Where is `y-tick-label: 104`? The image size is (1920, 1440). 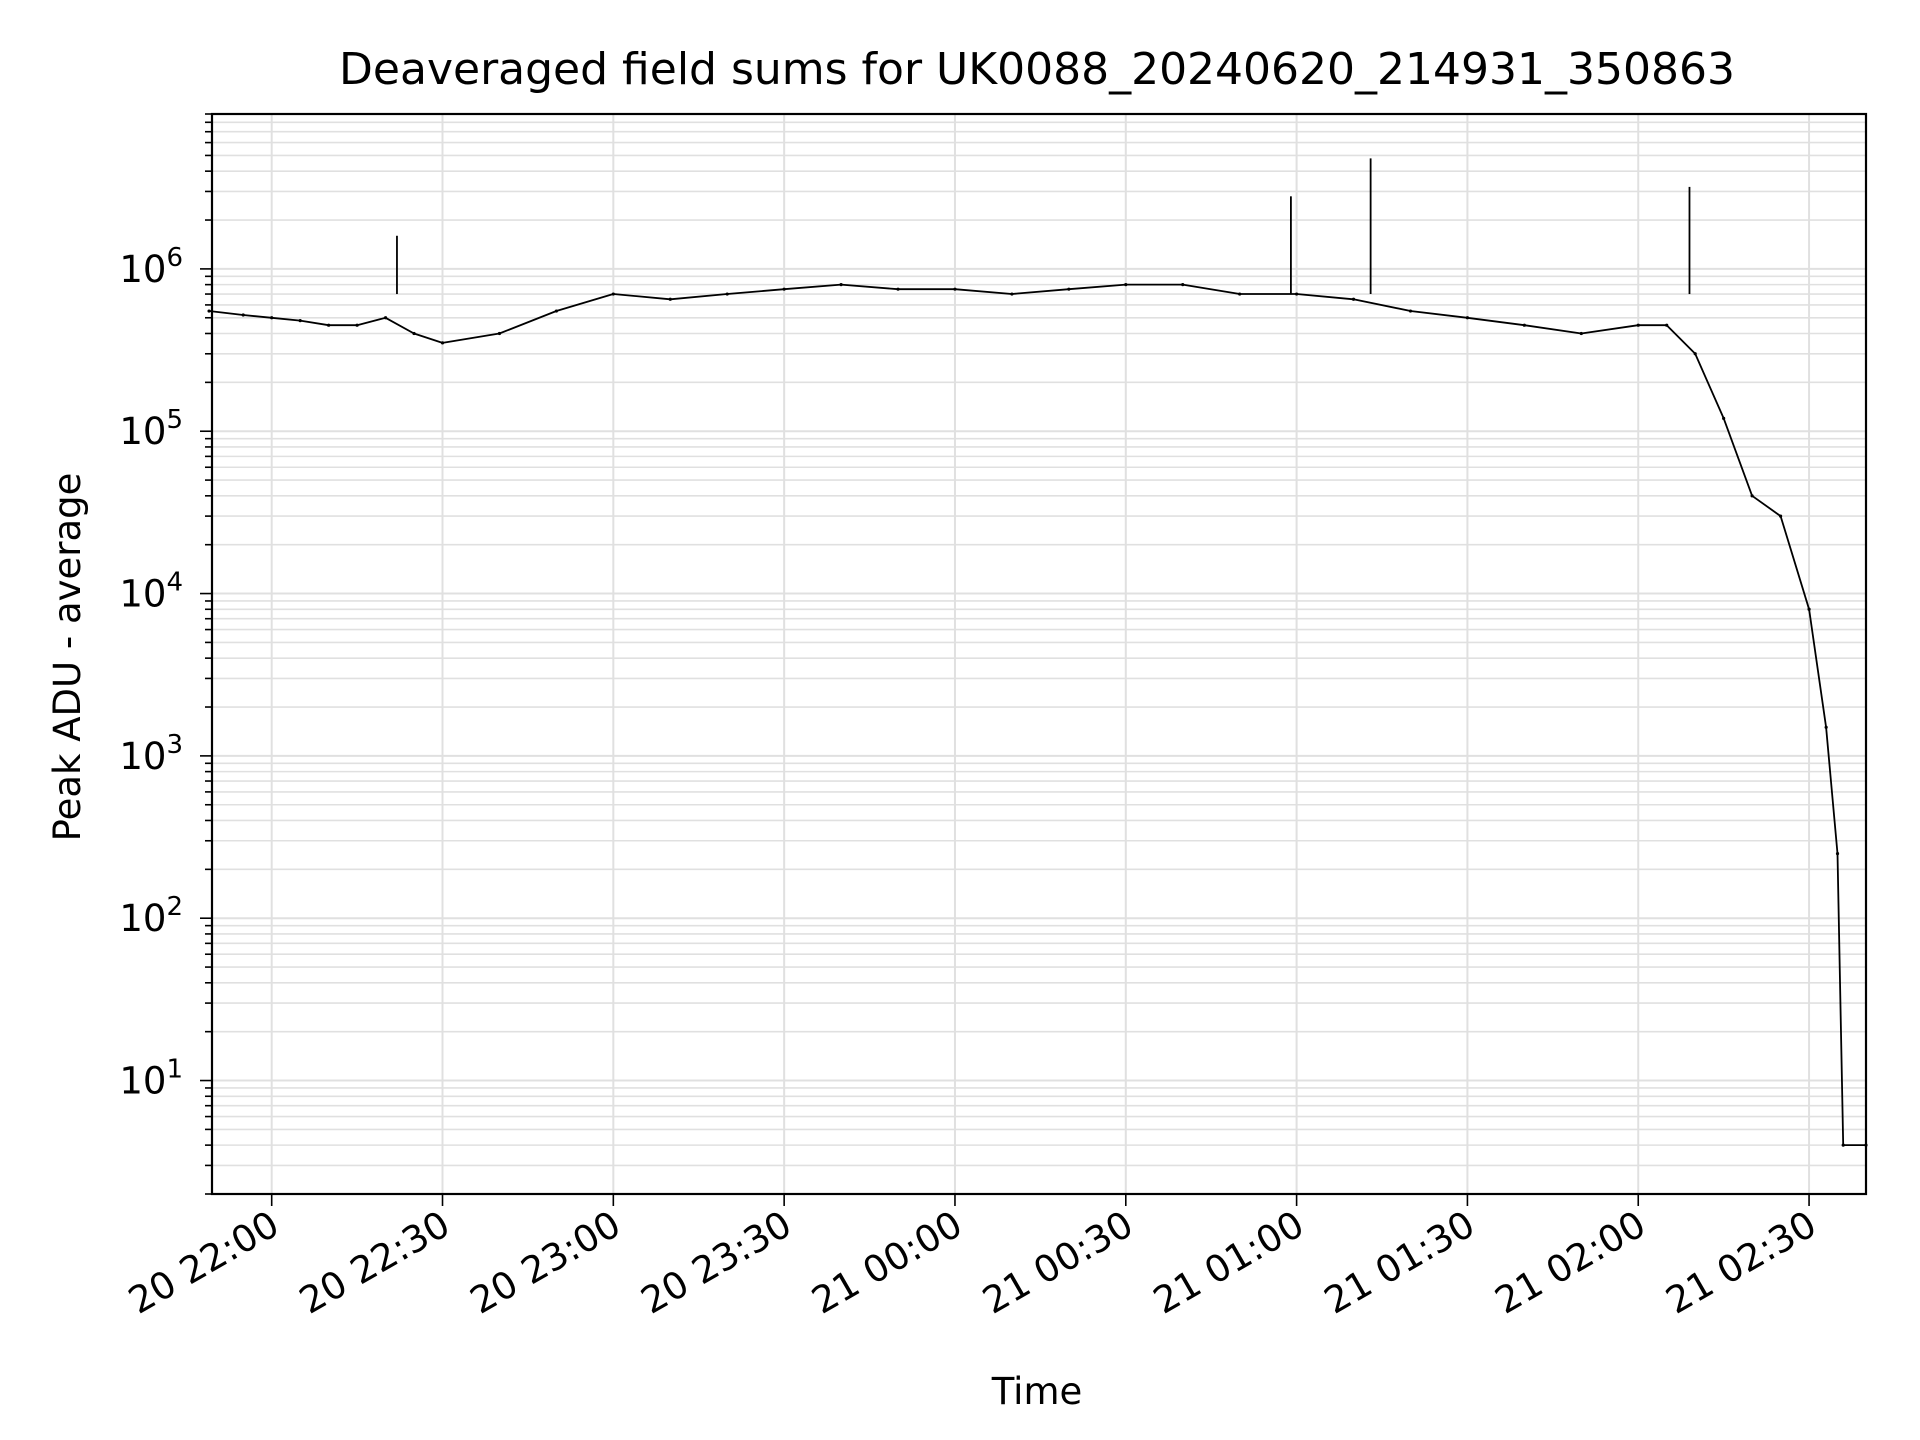
y-tick-label: 104 is located at coordinates (151, 592).